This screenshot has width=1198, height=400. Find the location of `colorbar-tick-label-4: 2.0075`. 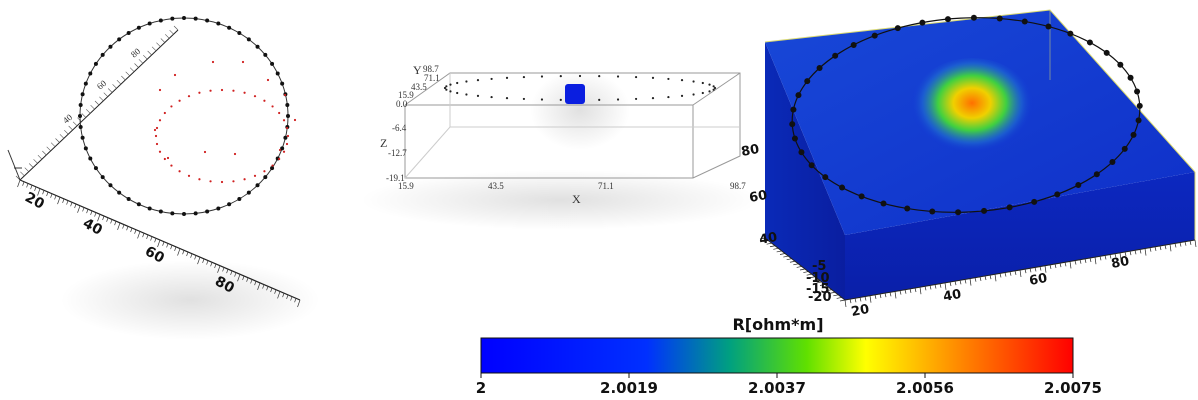

colorbar-tick-label-4: 2.0075 is located at coordinates (1073, 388).